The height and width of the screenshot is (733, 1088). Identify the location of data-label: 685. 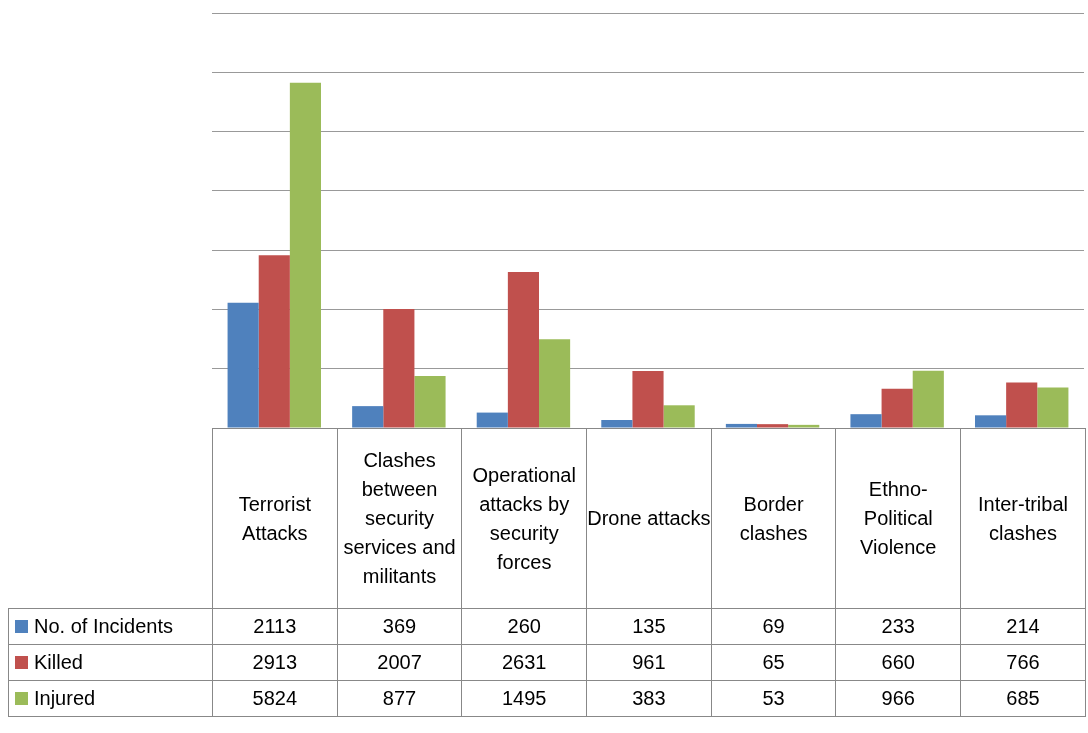
(1023, 698).